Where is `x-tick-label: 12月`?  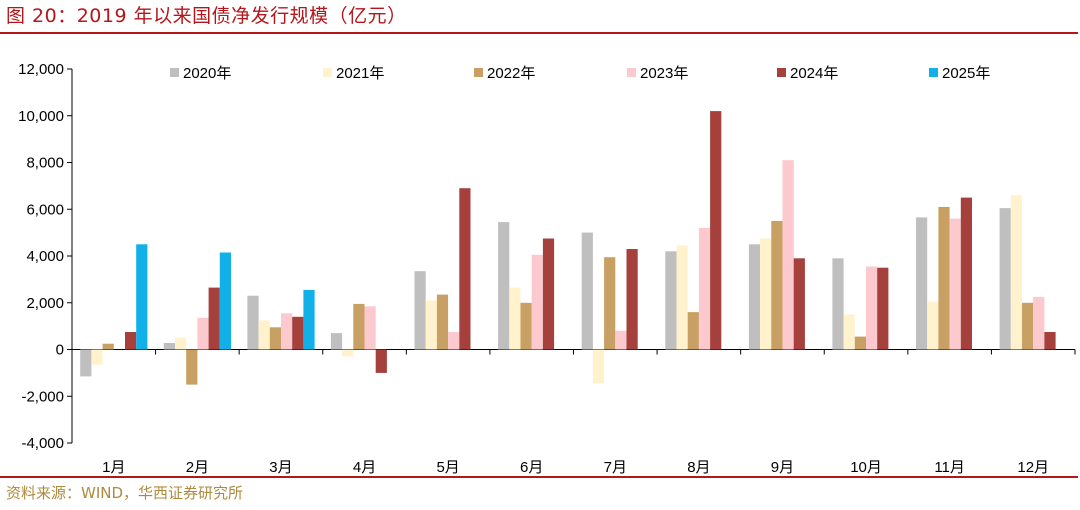
x-tick-label: 12月 is located at coordinates (1033, 467).